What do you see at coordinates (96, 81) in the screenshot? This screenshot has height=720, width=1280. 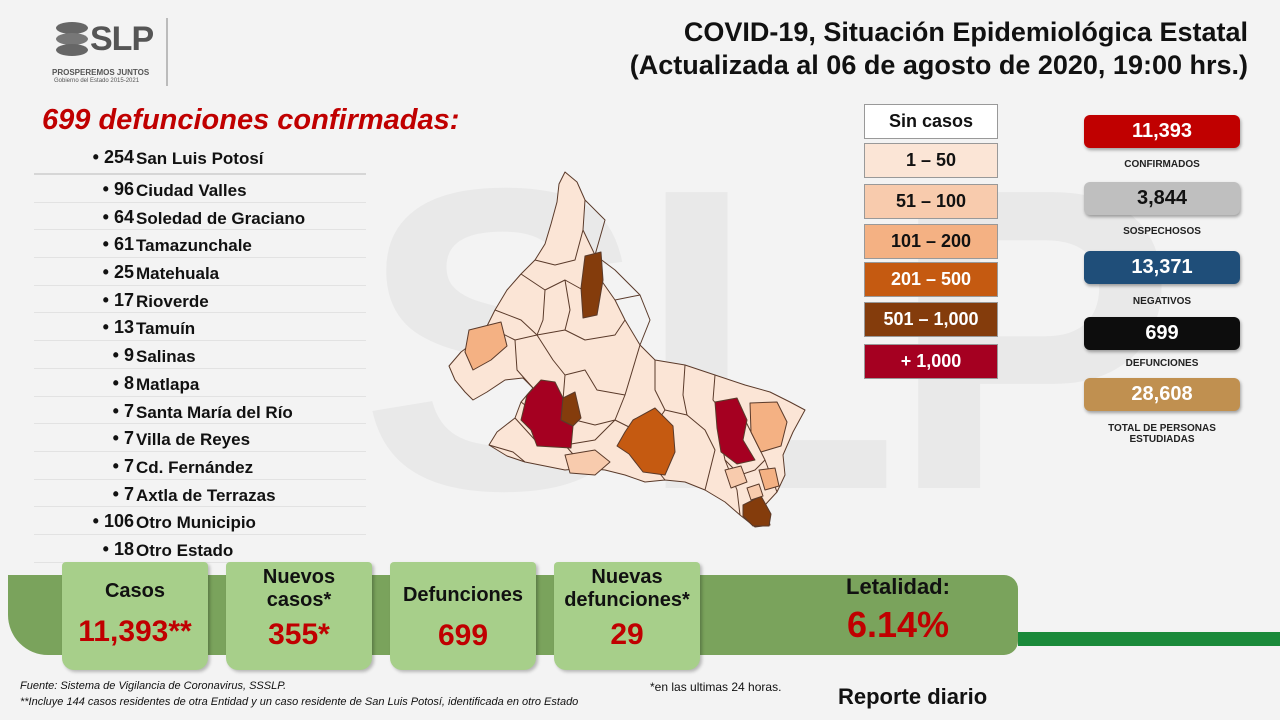 I see `logo-government: Gobierno del Estado 2015-2021` at bounding box center [96, 81].